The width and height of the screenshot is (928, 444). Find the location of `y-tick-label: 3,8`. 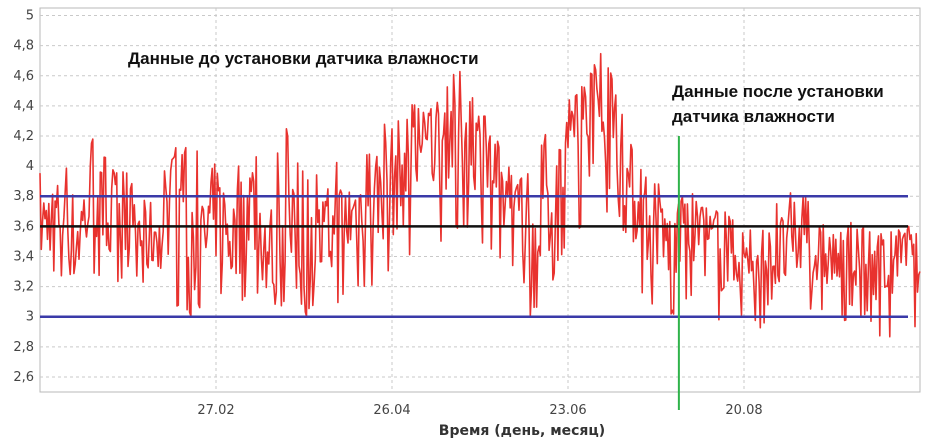

y-tick-label: 3,8 is located at coordinates (23, 196).